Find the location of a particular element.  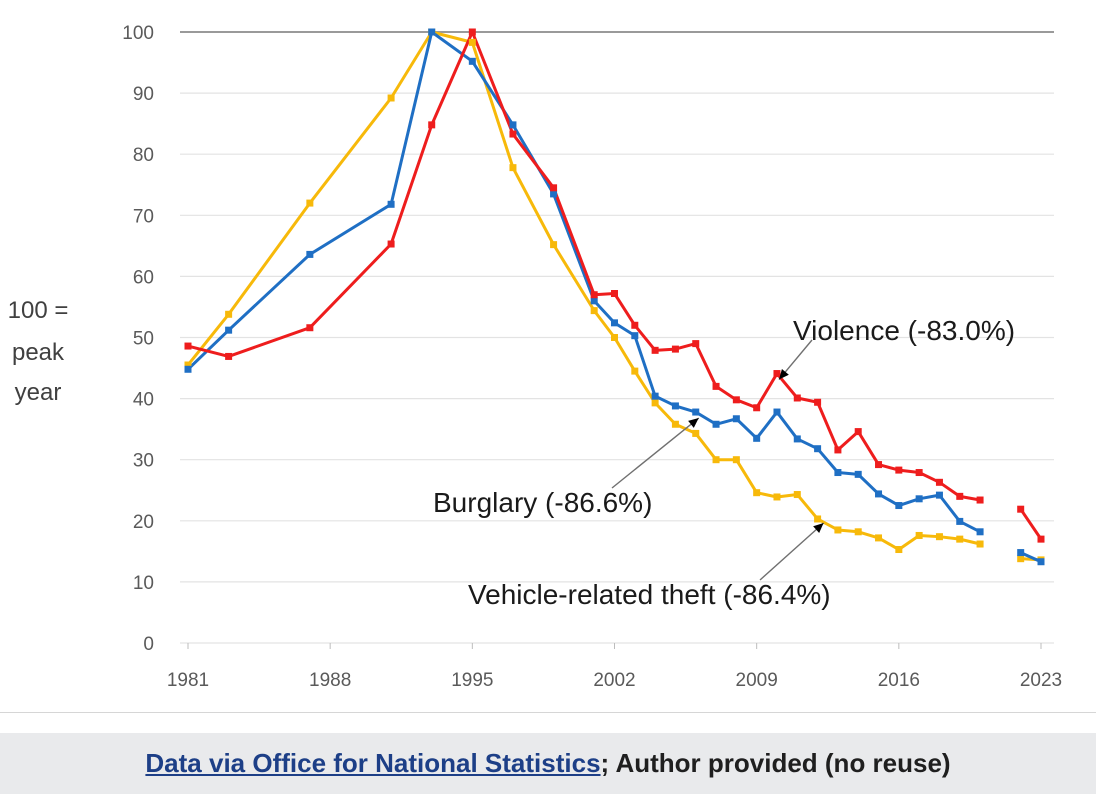

burglary-label: Burglary (-86.6%) is located at coordinates (542, 502).